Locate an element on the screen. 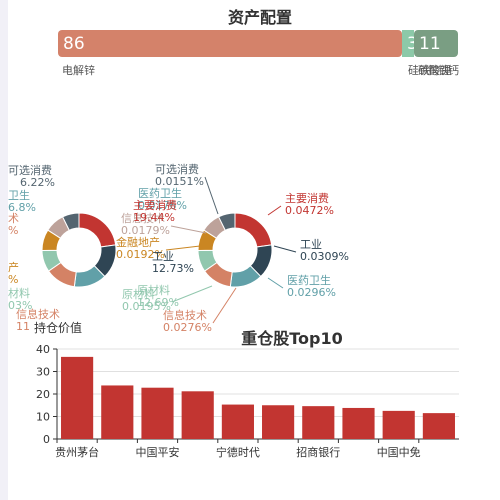  right-donut-label-name-1: 工业 is located at coordinates (311, 244).